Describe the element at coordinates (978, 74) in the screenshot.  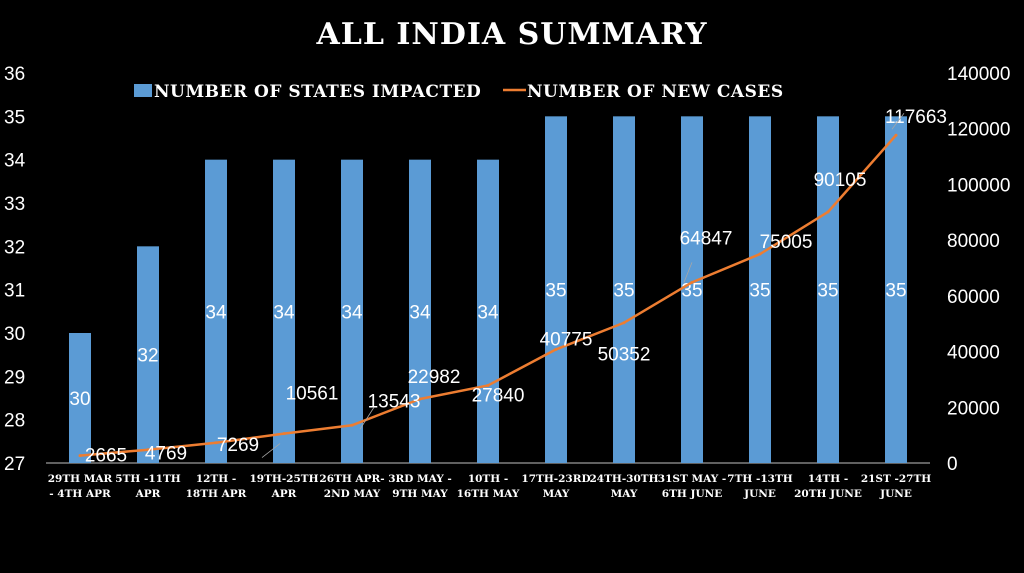
I see `right-axis-tick: 140000` at that location.